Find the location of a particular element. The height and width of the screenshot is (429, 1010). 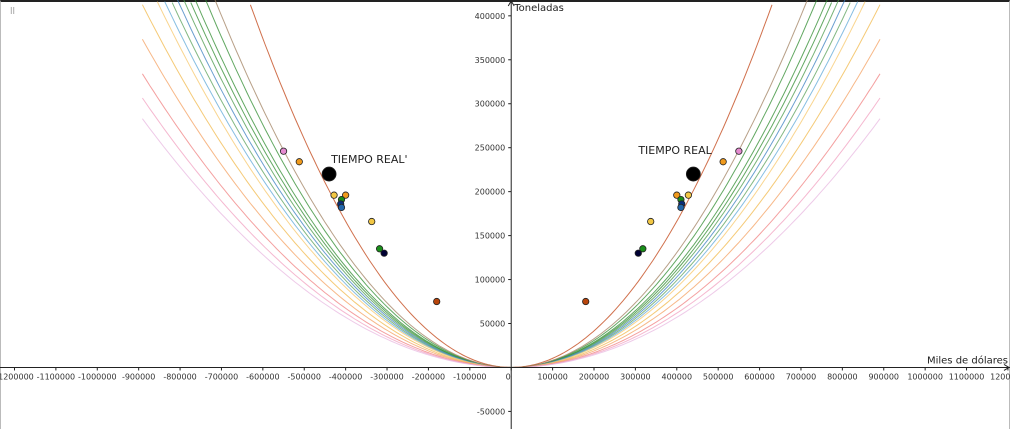

x-tick-label: 500000 is located at coordinates (718, 376).